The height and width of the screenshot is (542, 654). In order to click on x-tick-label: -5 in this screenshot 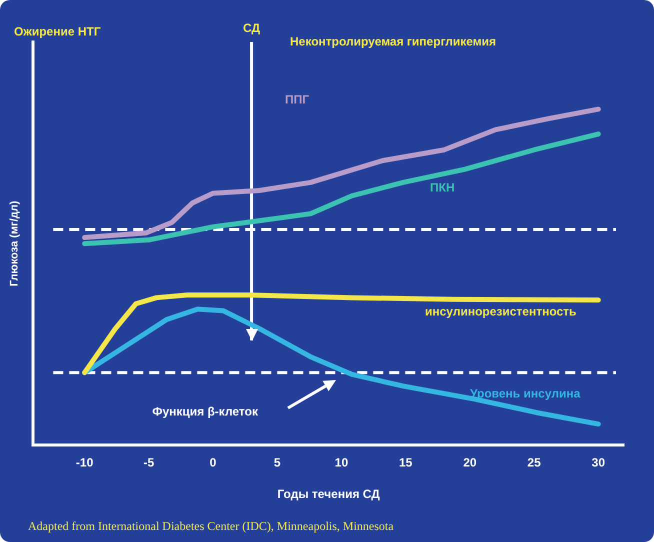, I will do `click(148, 463)`.